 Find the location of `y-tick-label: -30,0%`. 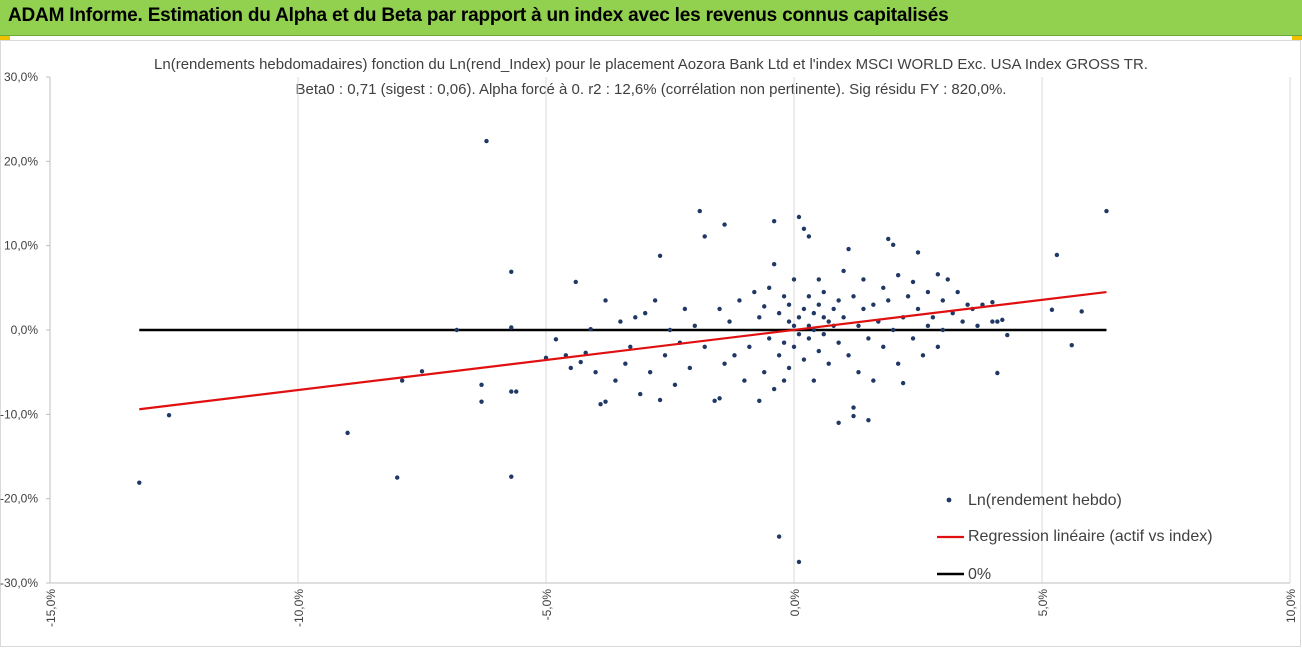

y-tick-label: -30,0% is located at coordinates (19, 583).